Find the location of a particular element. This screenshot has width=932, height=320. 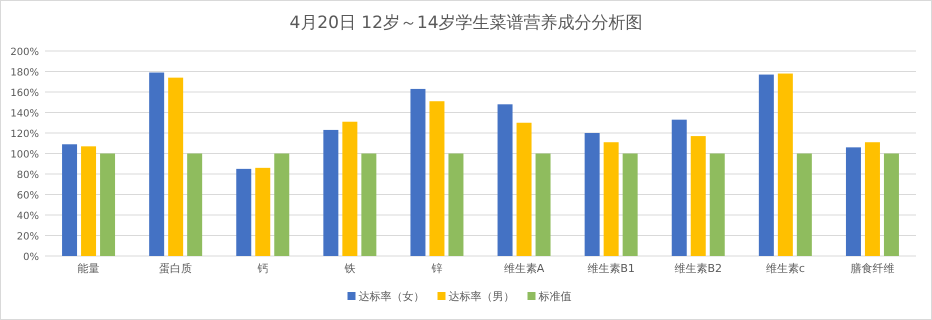

x-tick-label: 铁 is located at coordinates (349, 268).